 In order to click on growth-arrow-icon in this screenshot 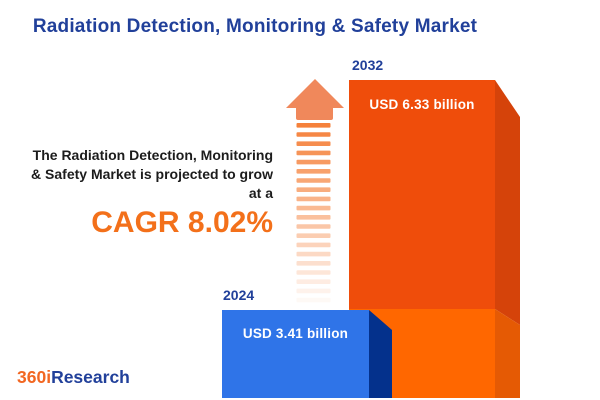, I will do `click(315, 191)`.